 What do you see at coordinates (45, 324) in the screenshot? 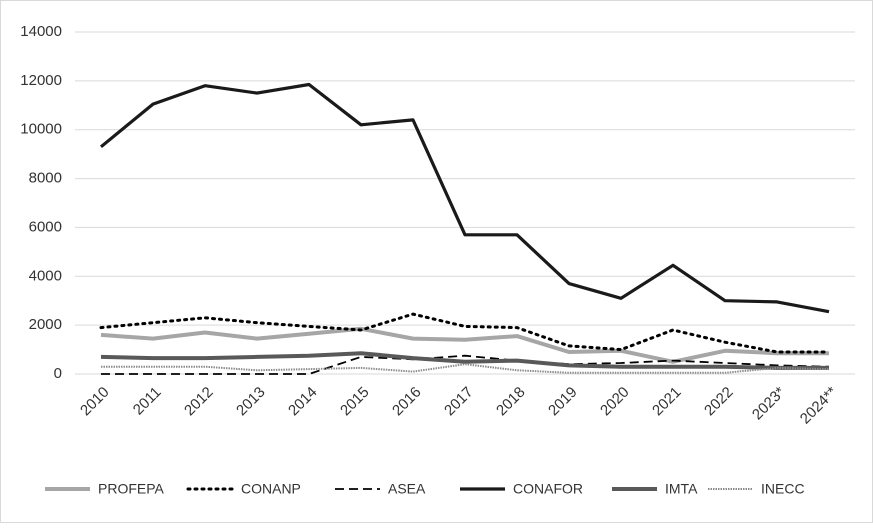
I see `y-tick-label: 2000` at bounding box center [45, 324].